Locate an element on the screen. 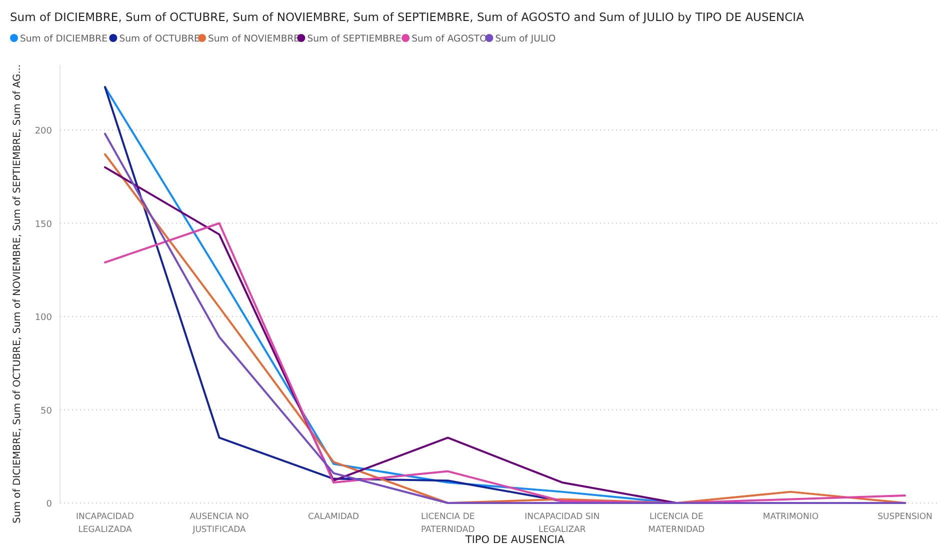  y-tick-label: 0 is located at coordinates (49, 505).